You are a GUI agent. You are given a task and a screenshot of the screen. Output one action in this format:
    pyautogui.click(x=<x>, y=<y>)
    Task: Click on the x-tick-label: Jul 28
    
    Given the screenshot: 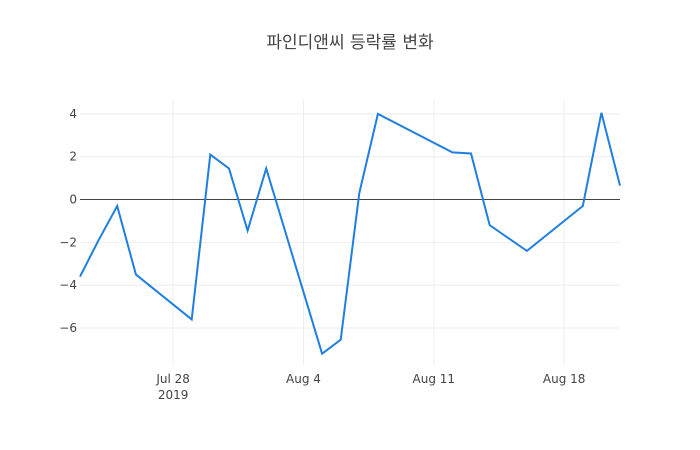 What is the action you would take?
    pyautogui.click(x=172, y=379)
    